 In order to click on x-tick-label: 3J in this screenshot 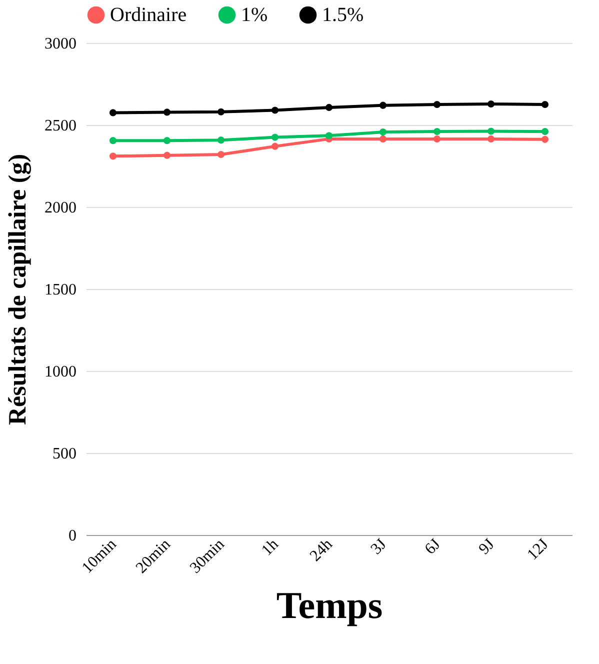, I will do `click(379, 547)`.